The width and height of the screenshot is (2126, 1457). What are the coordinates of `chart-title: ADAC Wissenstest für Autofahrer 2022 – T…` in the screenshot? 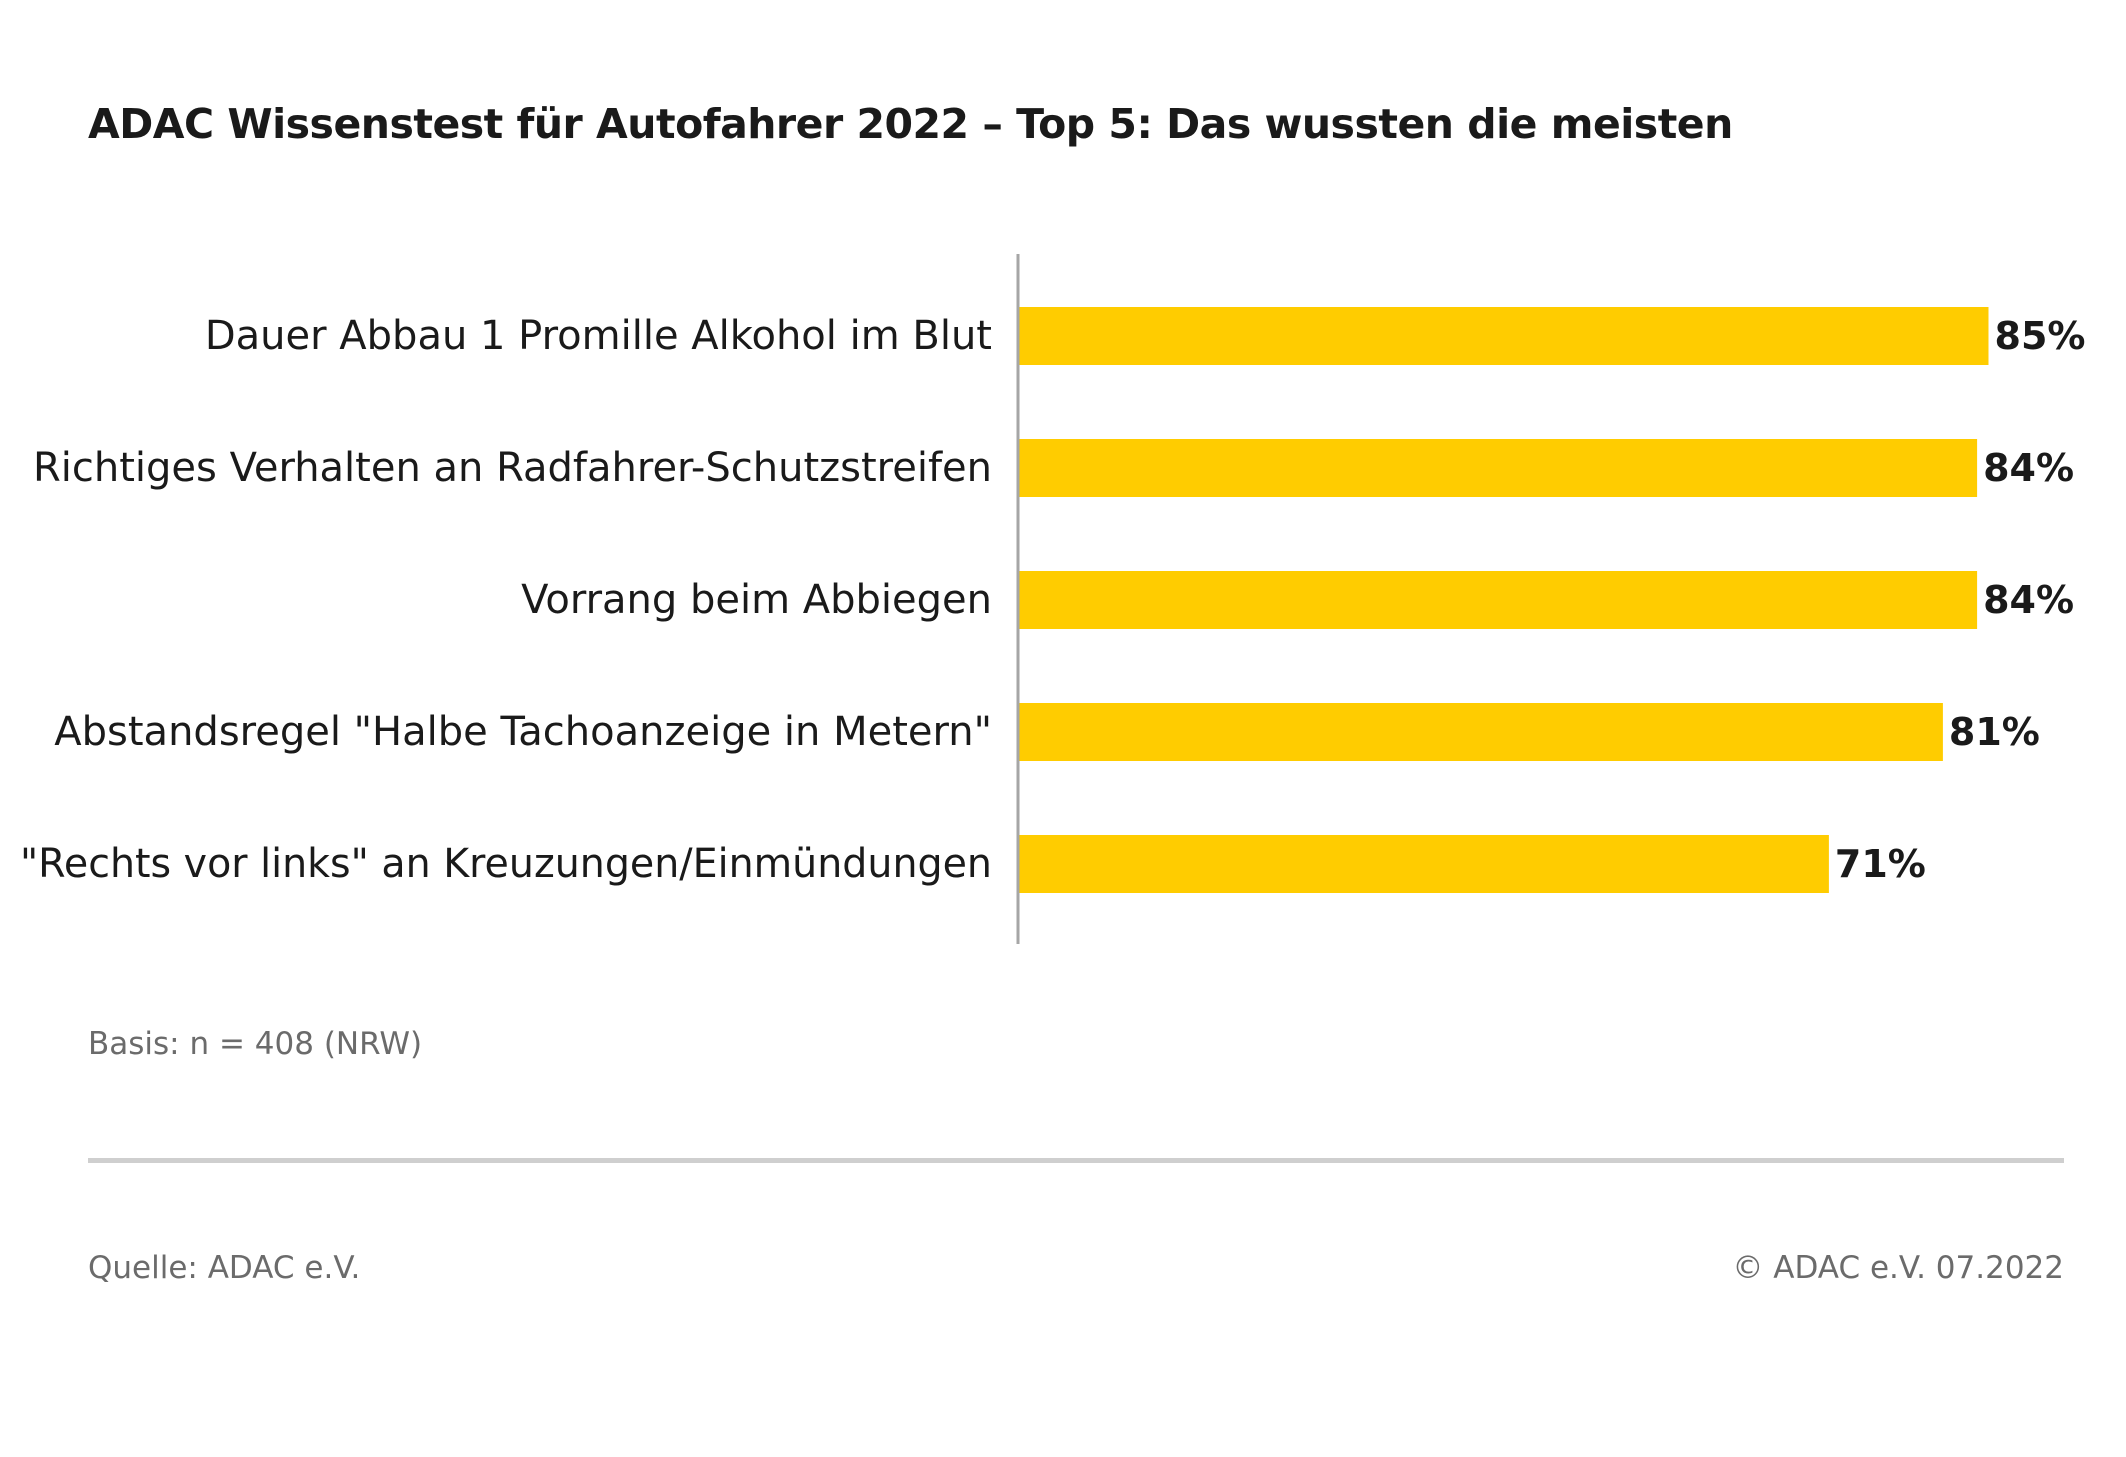 It's located at (910, 124).